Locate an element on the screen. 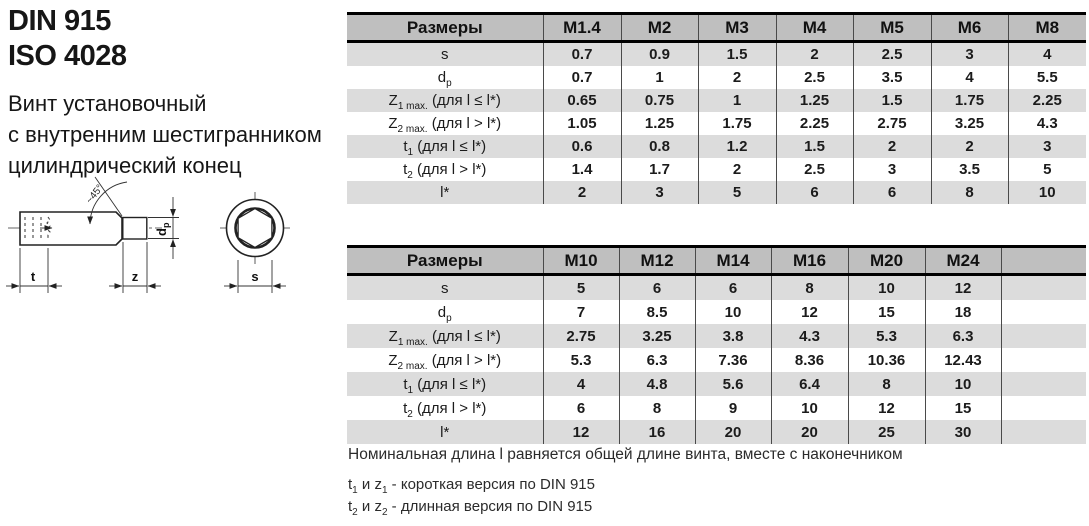 The width and height of the screenshot is (1089, 526). standards-heading: DIN 915 ISO 4028 is located at coordinates (67, 39).